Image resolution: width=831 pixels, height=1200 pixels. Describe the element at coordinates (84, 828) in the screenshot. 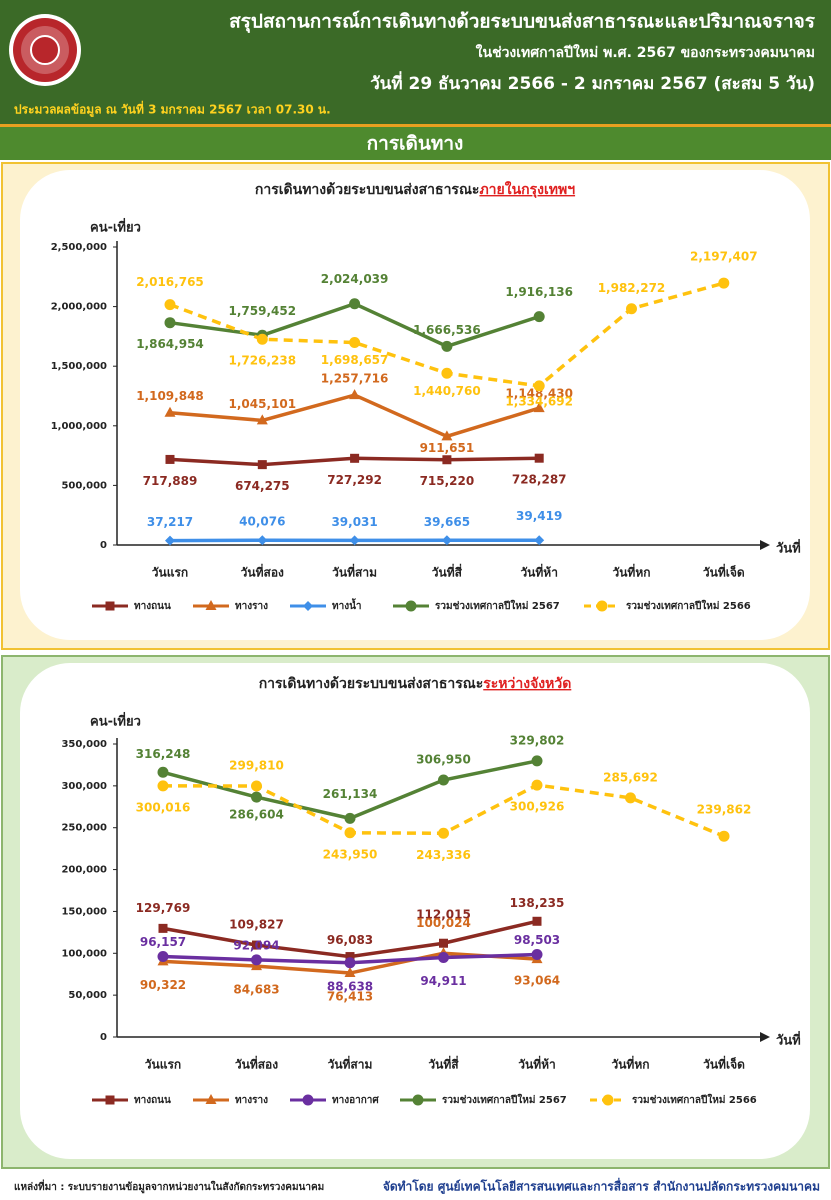

I see `y-tick-label: 250,000` at that location.